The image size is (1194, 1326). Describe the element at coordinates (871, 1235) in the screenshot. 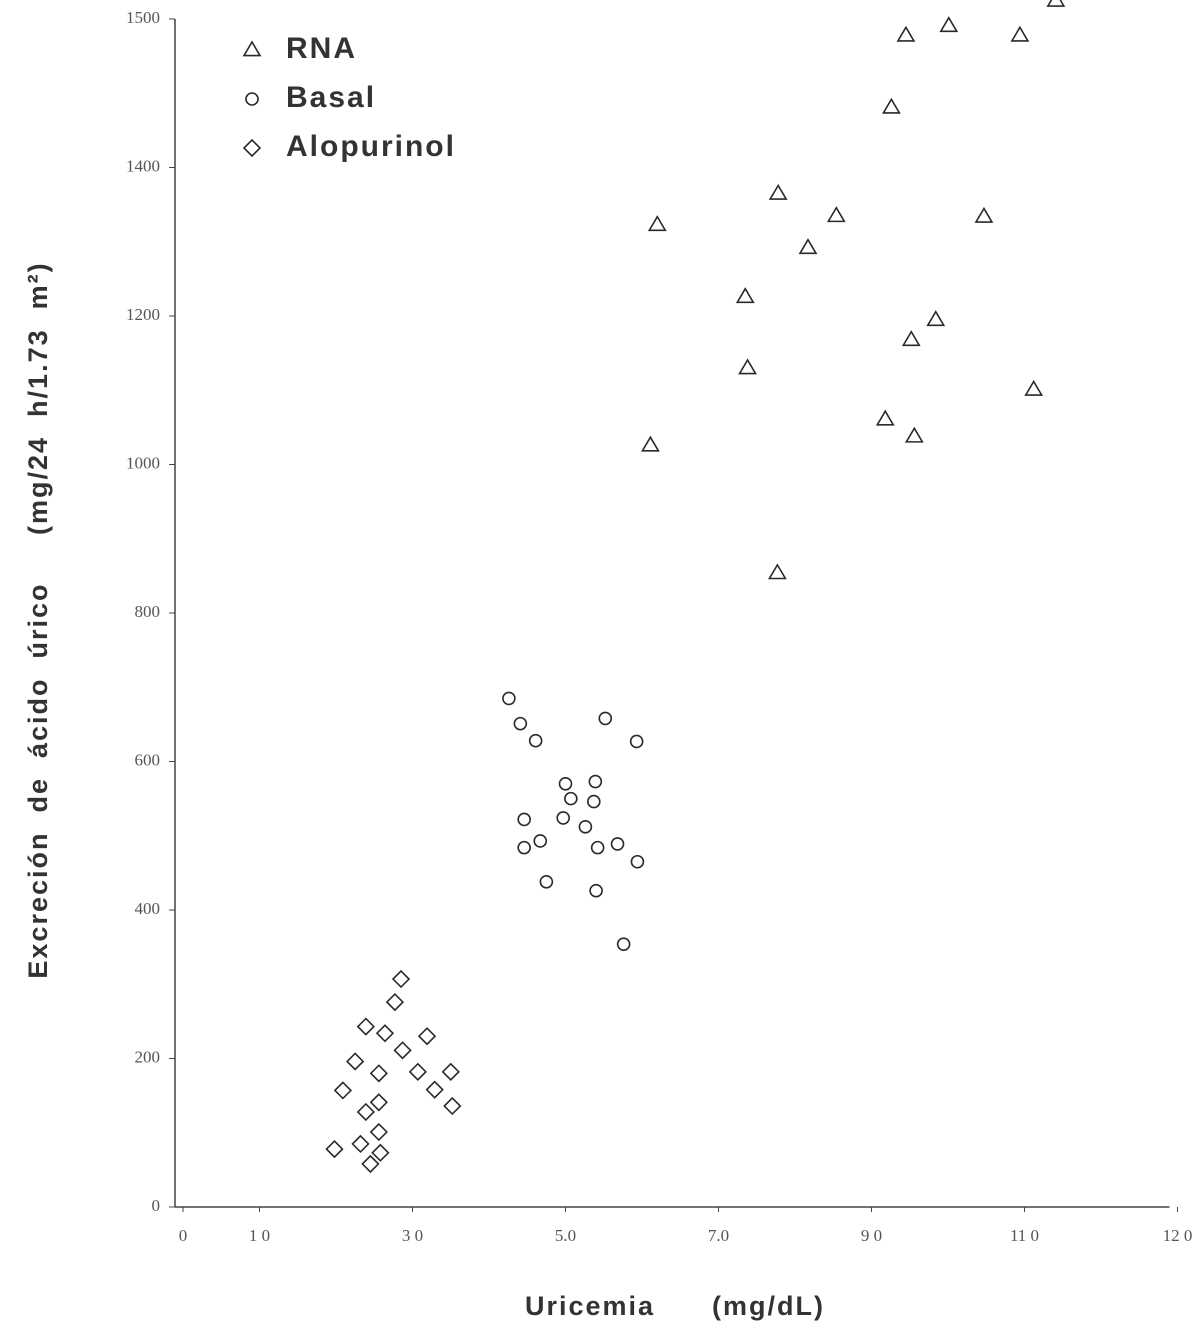

I see `x-tick-label: 9 0` at that location.